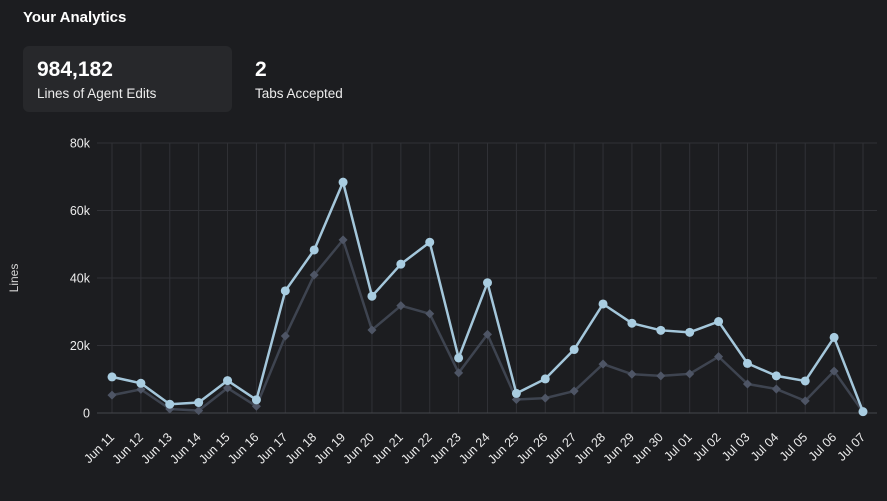 The width and height of the screenshot is (887, 501). I want to click on stat-label-tabs-accepted: Tabs Accepted, so click(299, 93).